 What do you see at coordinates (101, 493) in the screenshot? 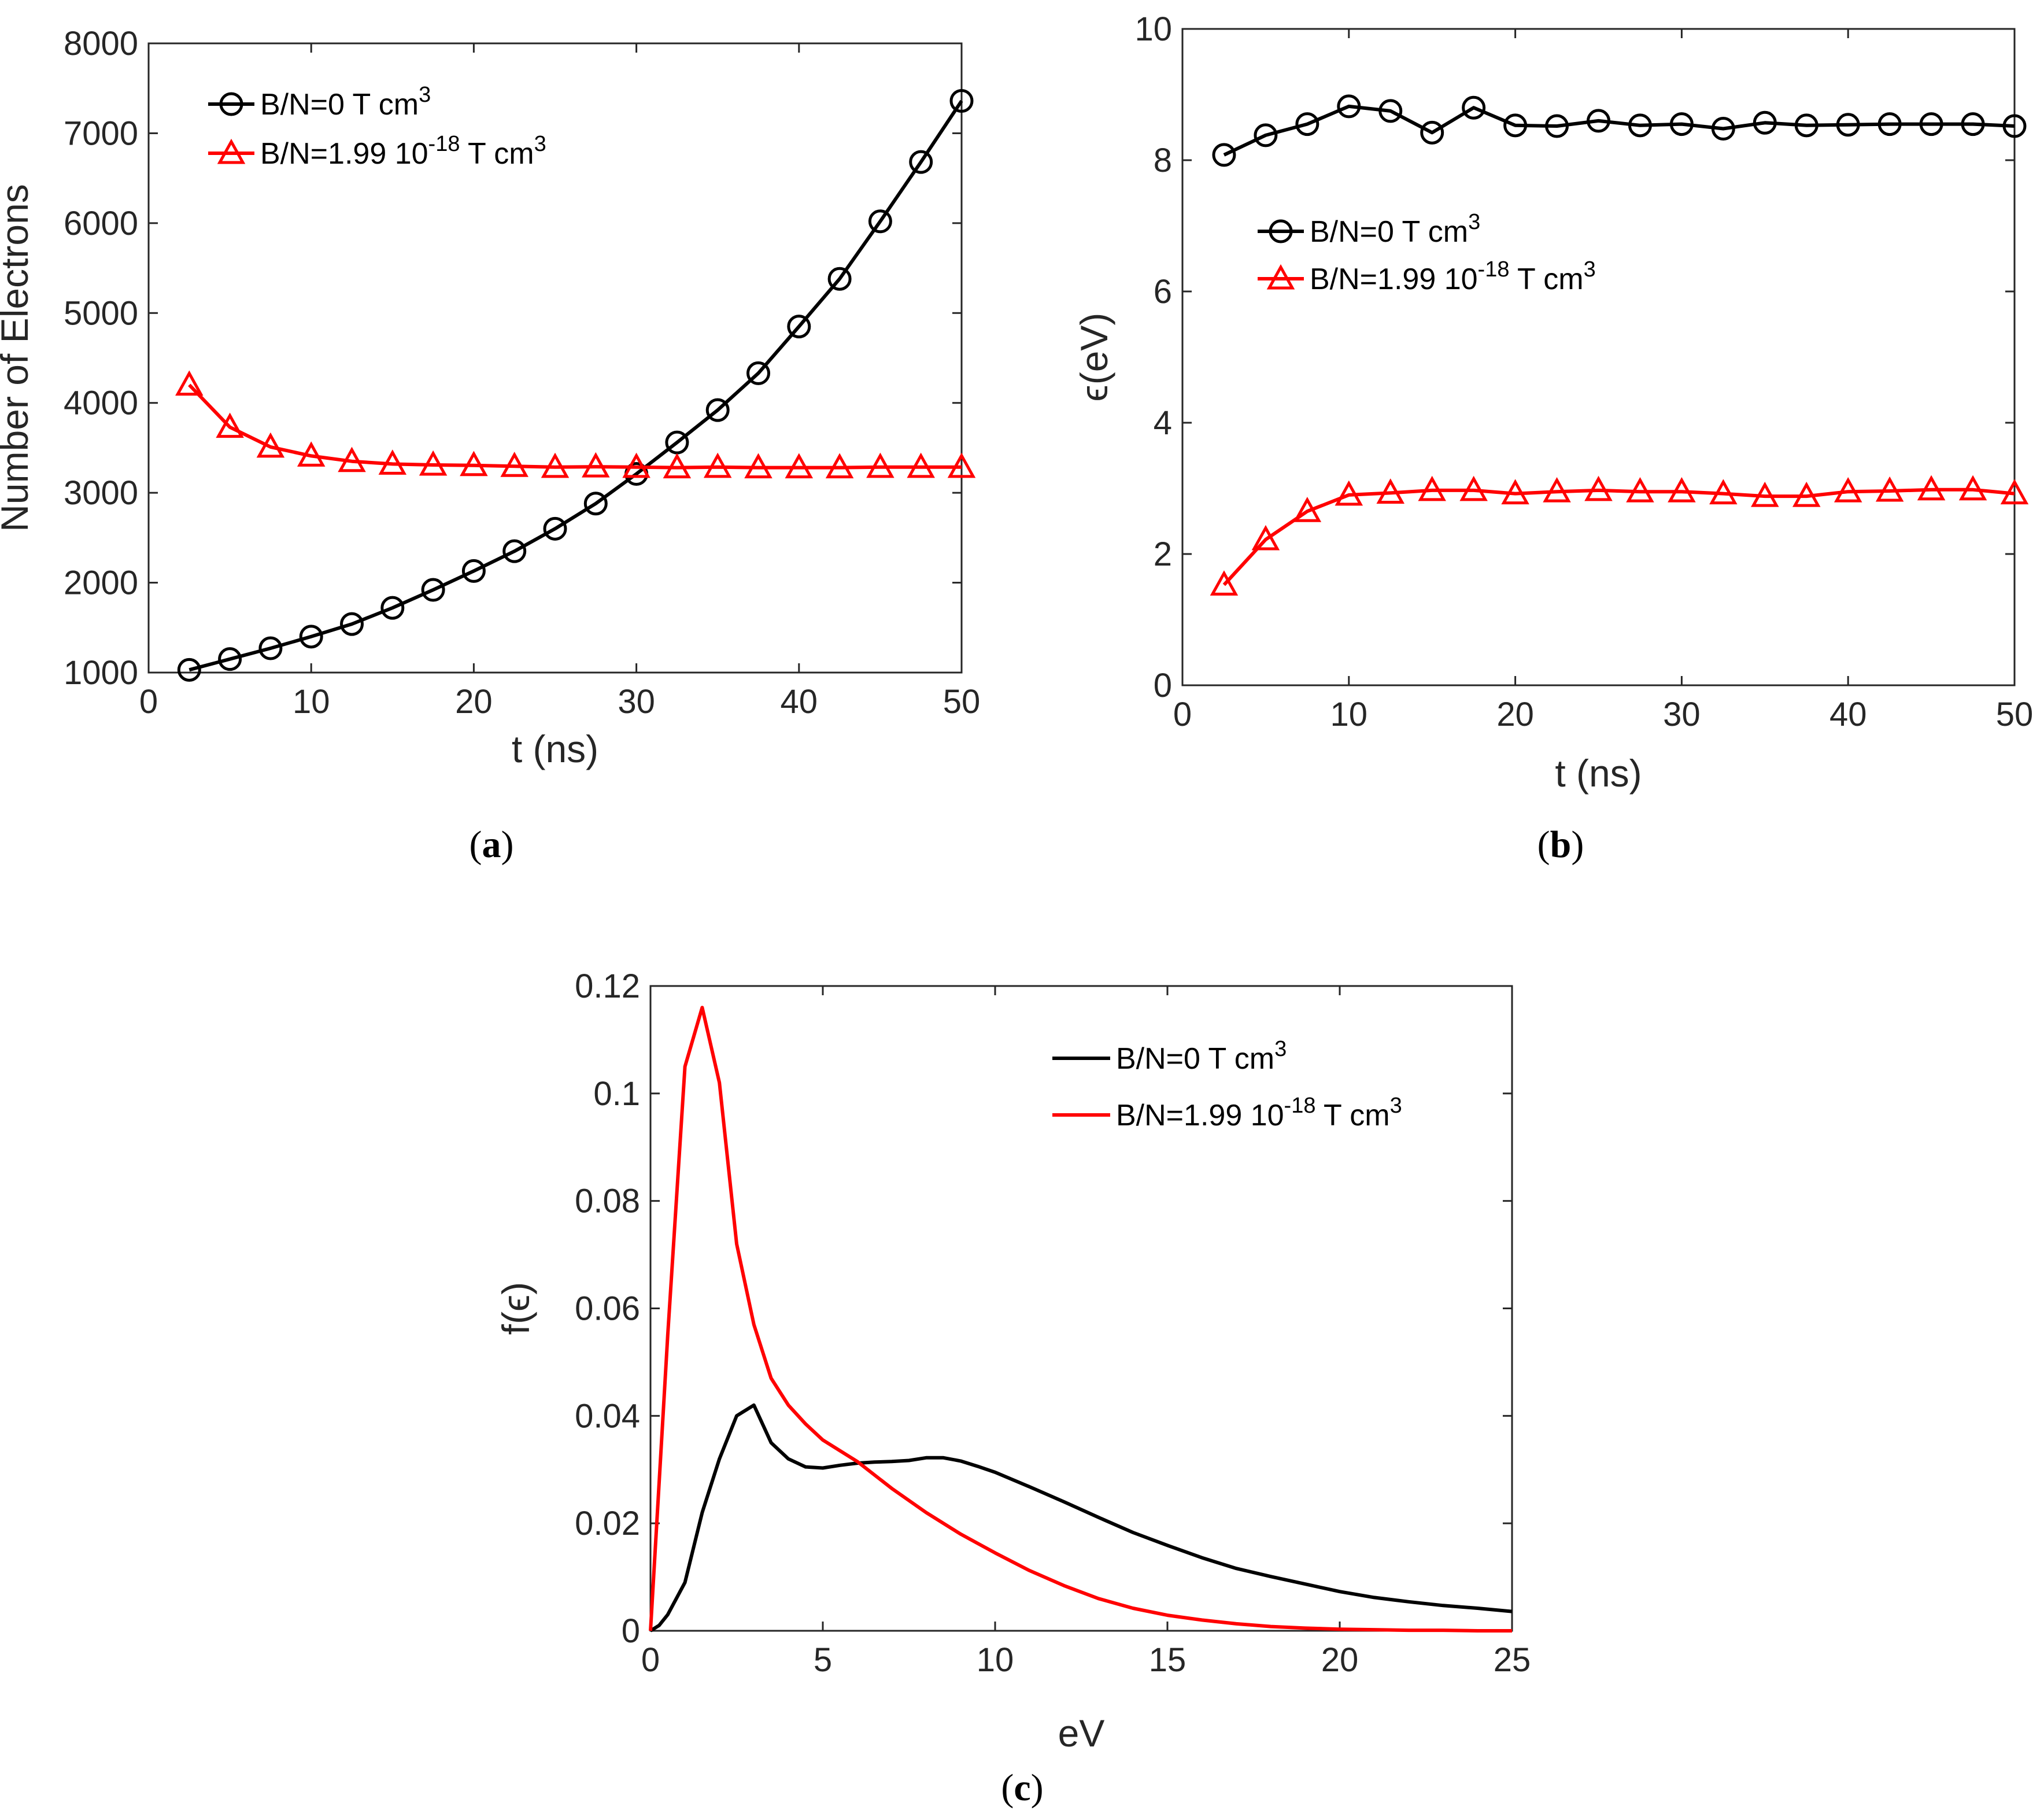
I see `y-tick-label-a-2: 3000` at bounding box center [101, 493].